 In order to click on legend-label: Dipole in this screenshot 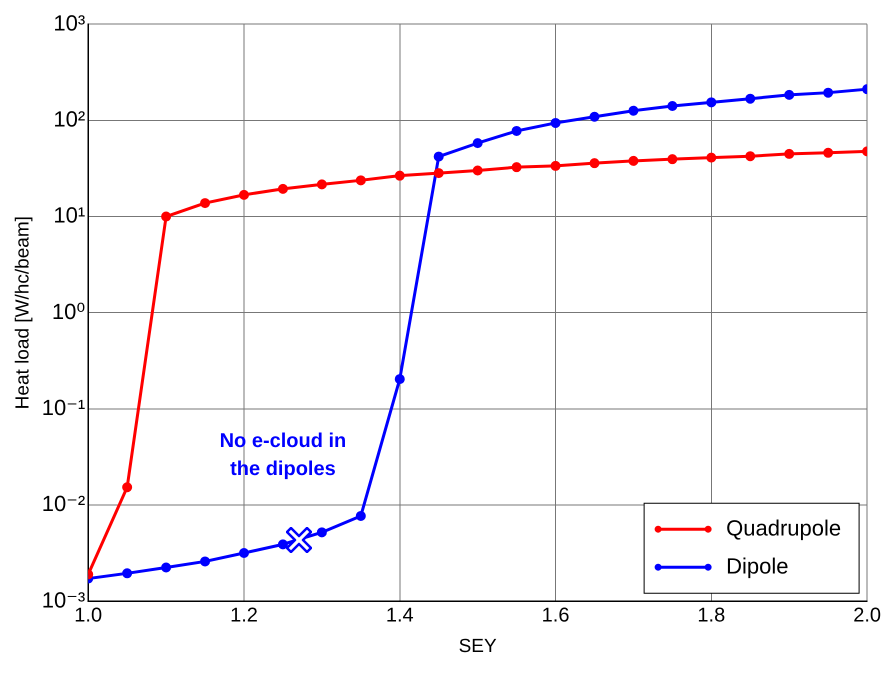, I will do `click(757, 565)`.